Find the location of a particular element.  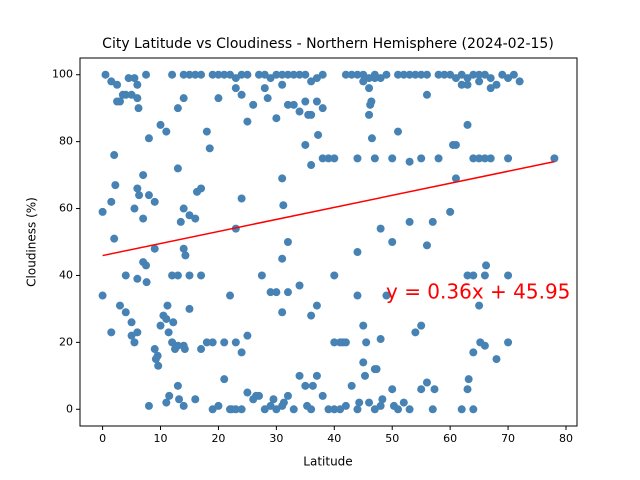

x-tick-label: 70 is located at coordinates (508, 438).